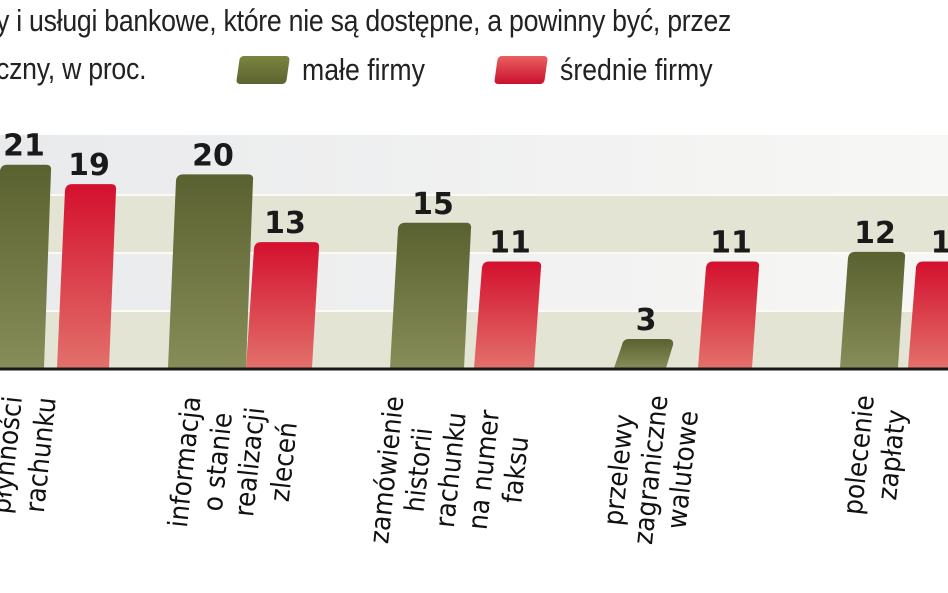  What do you see at coordinates (516, 470) in the screenshot?
I see `category-label: faksu` at bounding box center [516, 470].